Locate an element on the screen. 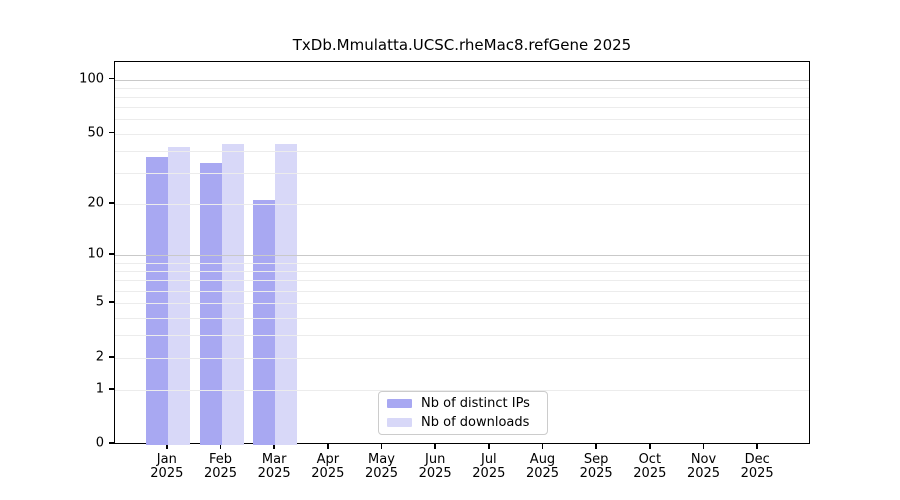 The image size is (900, 500). xtick-mark-aug is located at coordinates (542, 446).